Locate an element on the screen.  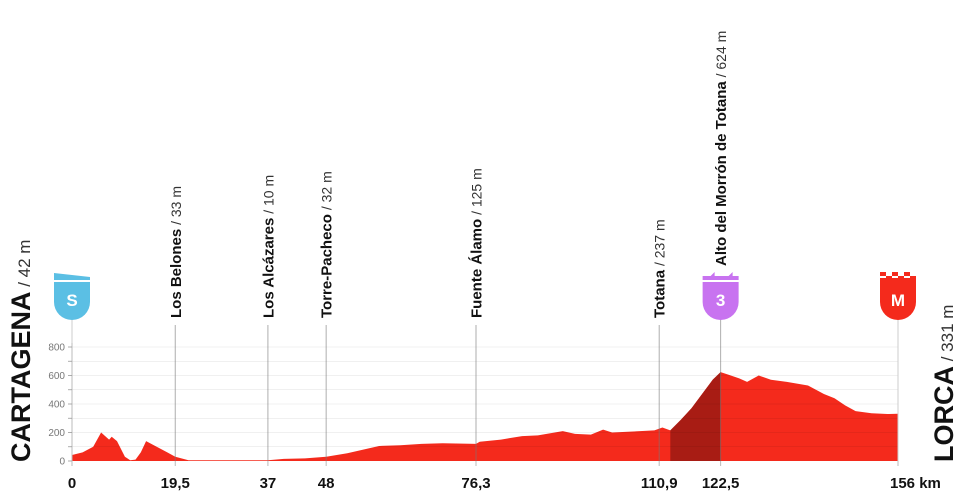
x-tick-label: 37 is located at coordinates (268, 483).